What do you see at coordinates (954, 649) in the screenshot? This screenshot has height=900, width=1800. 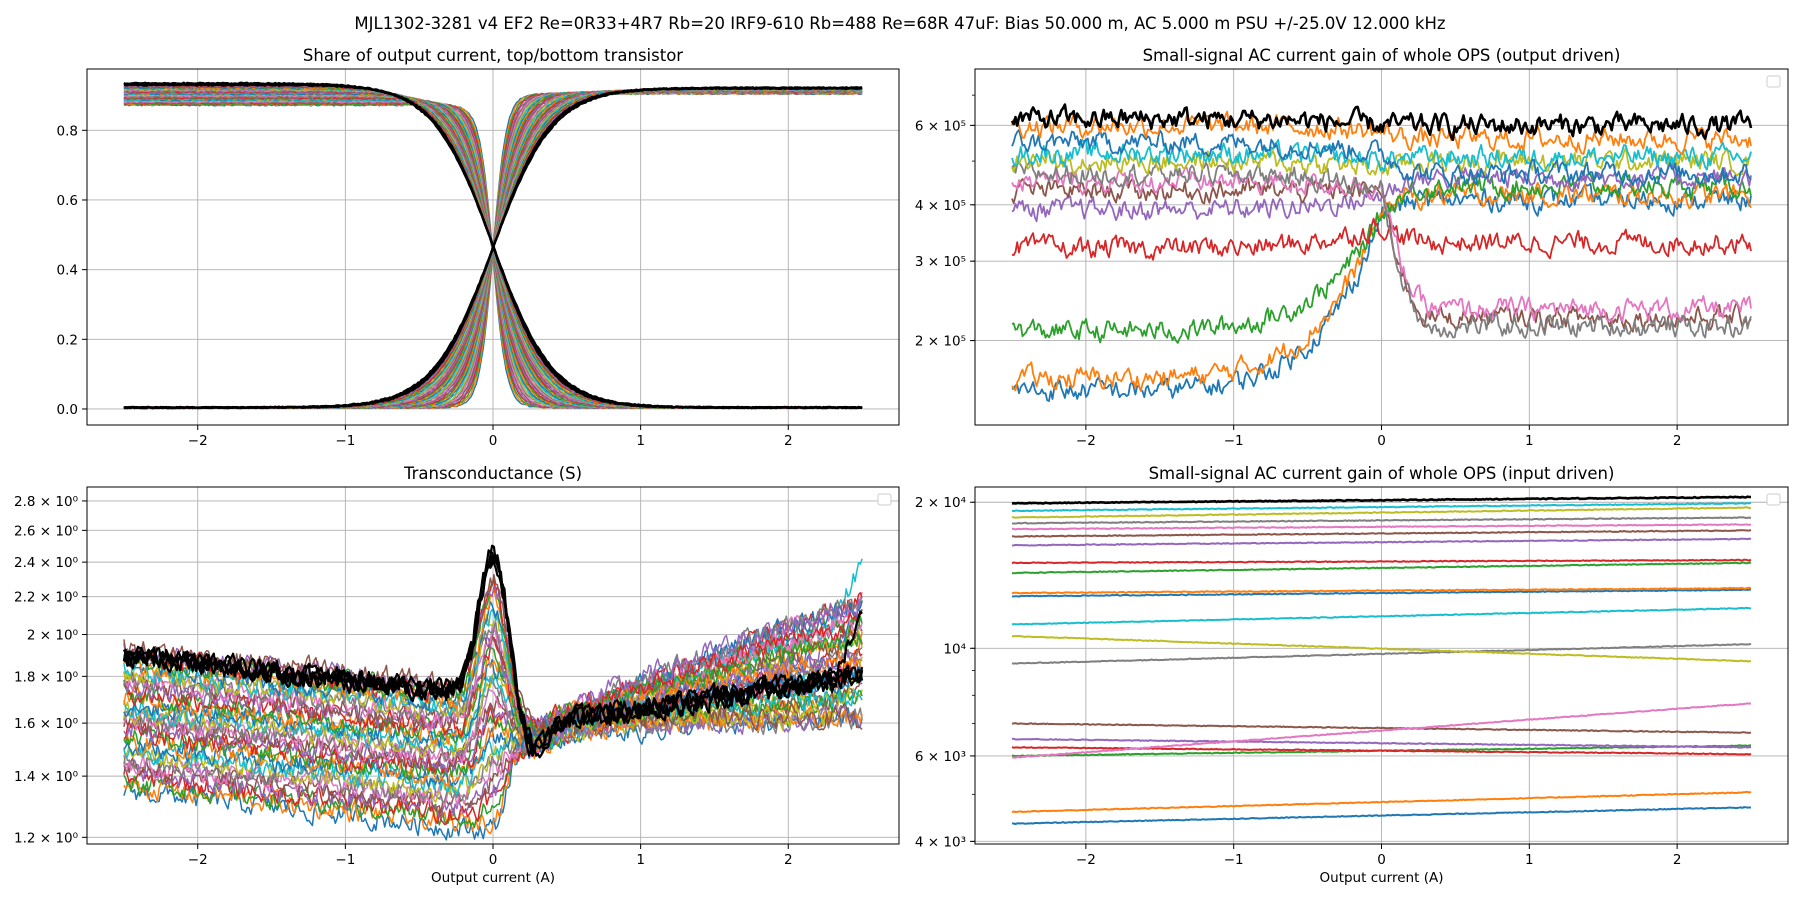 I see `y-tick-label: 10⁴` at bounding box center [954, 649].